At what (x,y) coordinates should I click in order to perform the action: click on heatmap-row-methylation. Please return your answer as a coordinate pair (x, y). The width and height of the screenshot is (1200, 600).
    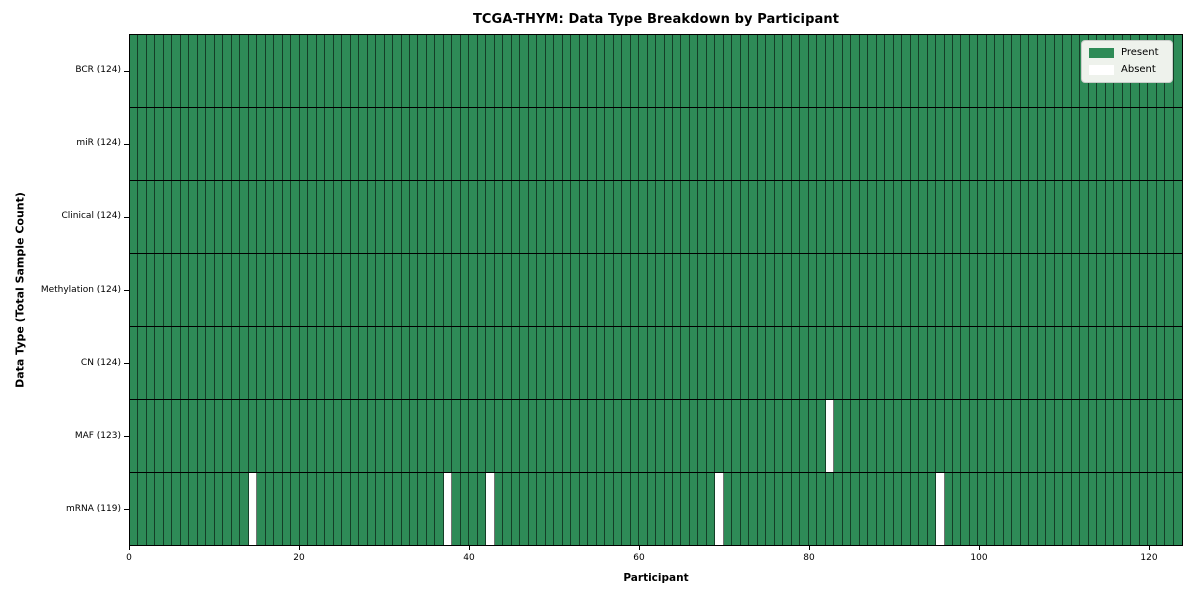
    Looking at the image, I should click on (656, 290).